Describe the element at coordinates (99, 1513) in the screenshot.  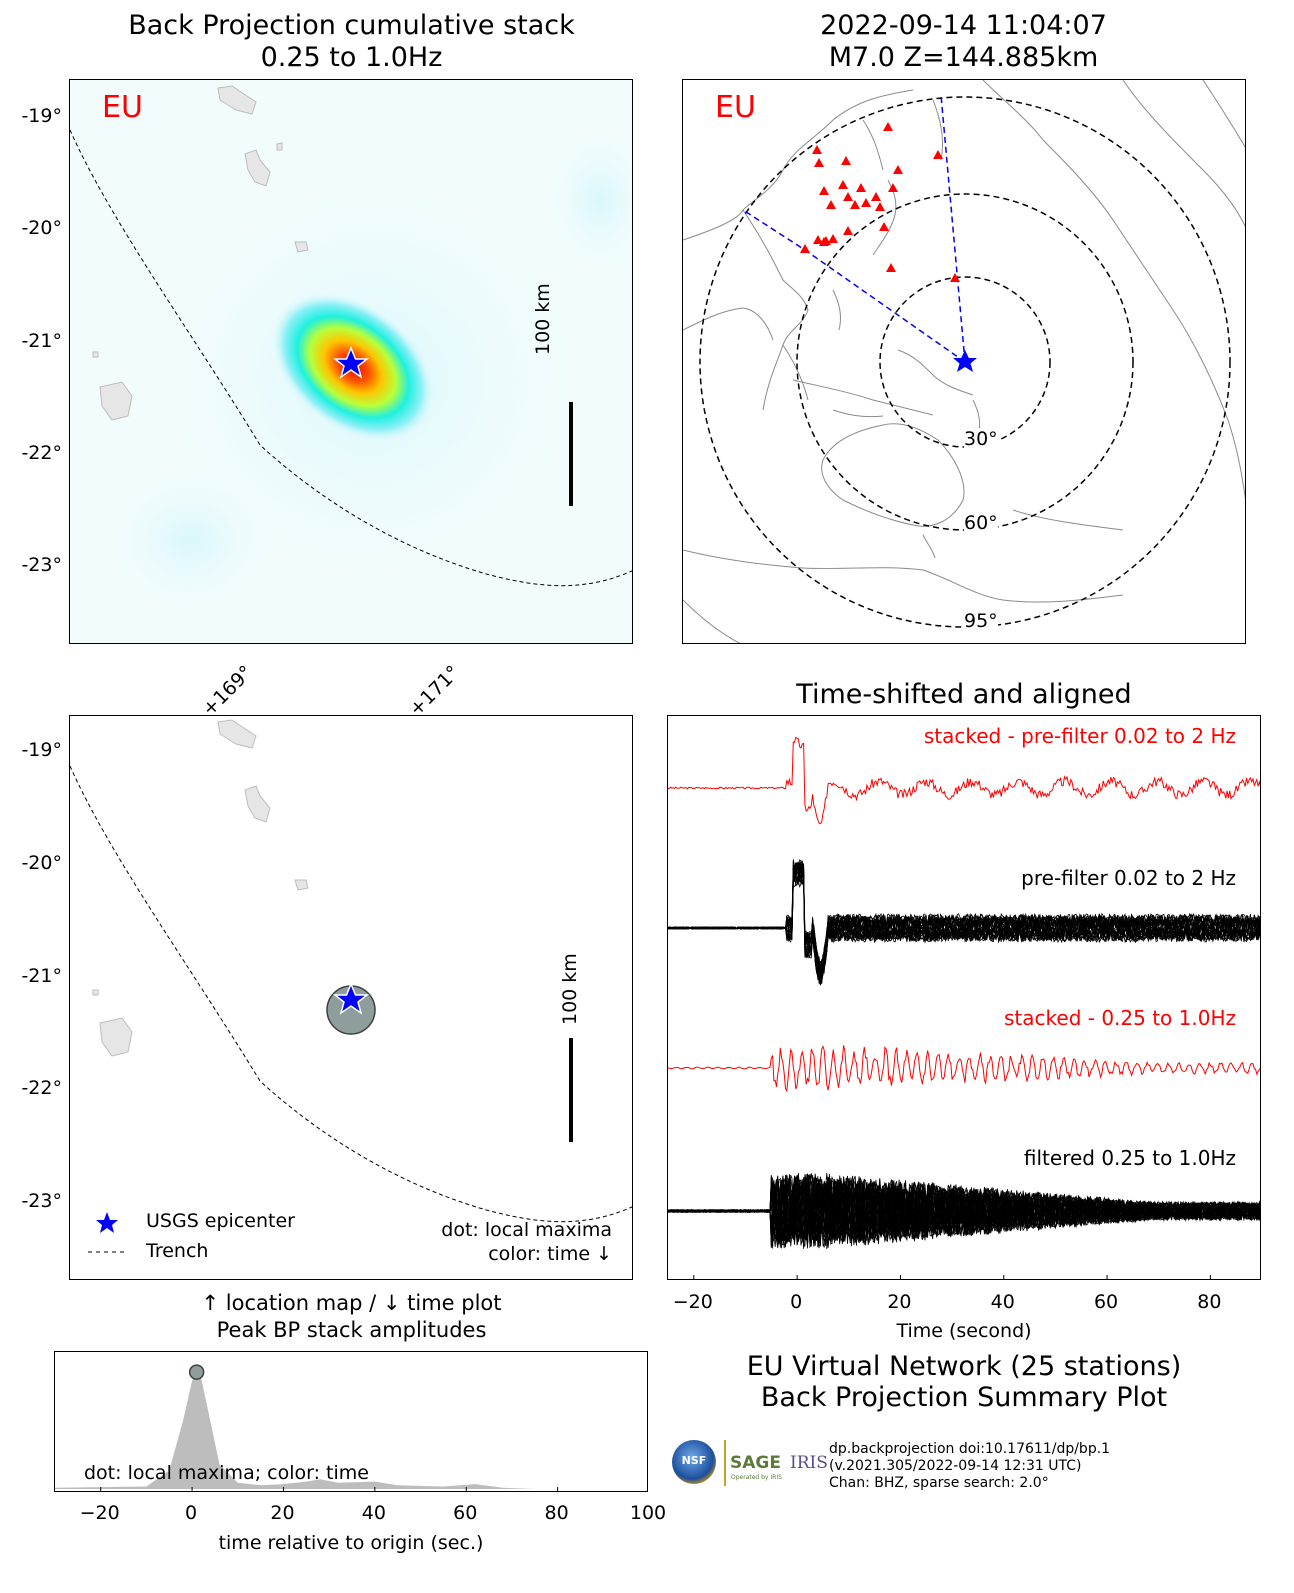
I see `amplitude-x-tick-label: −20` at that location.